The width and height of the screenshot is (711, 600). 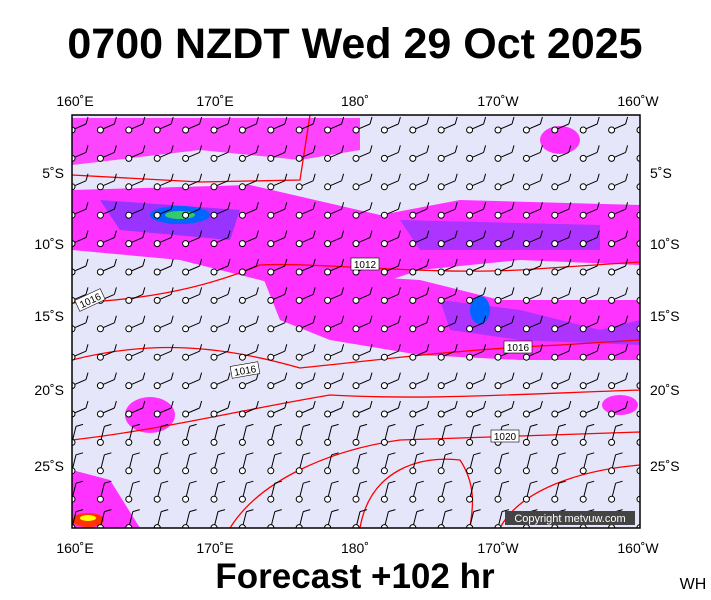 What do you see at coordinates (355, 576) in the screenshot?
I see `forecast-label: Forecast +102 hr` at bounding box center [355, 576].